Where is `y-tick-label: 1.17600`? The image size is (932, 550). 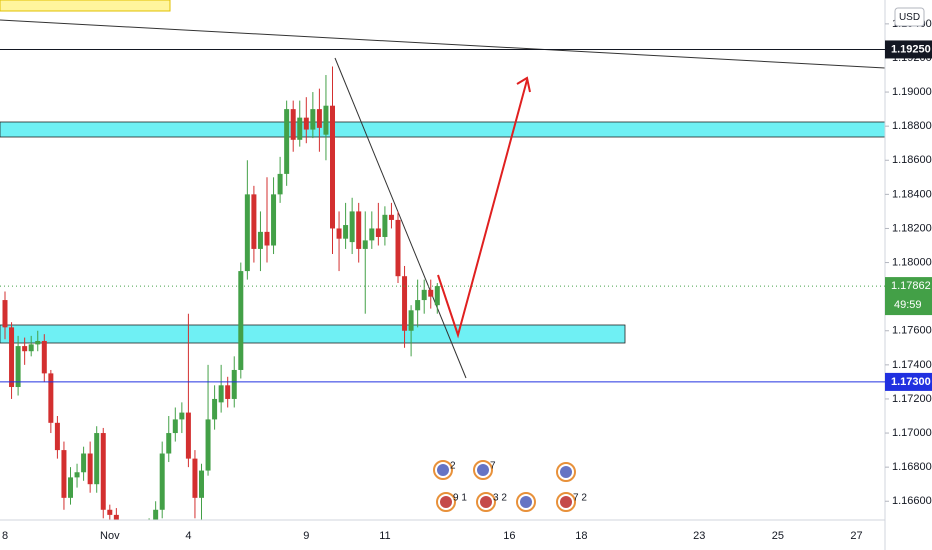
y-tick-label: 1.17600 is located at coordinates (912, 331).